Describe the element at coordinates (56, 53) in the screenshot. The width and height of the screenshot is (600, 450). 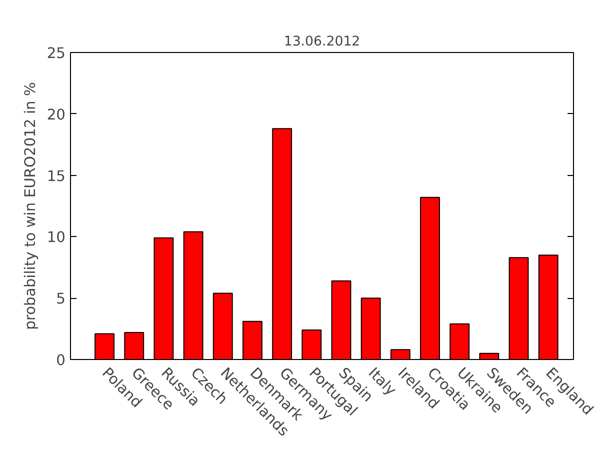
I see `y-tick-label: 25` at that location.